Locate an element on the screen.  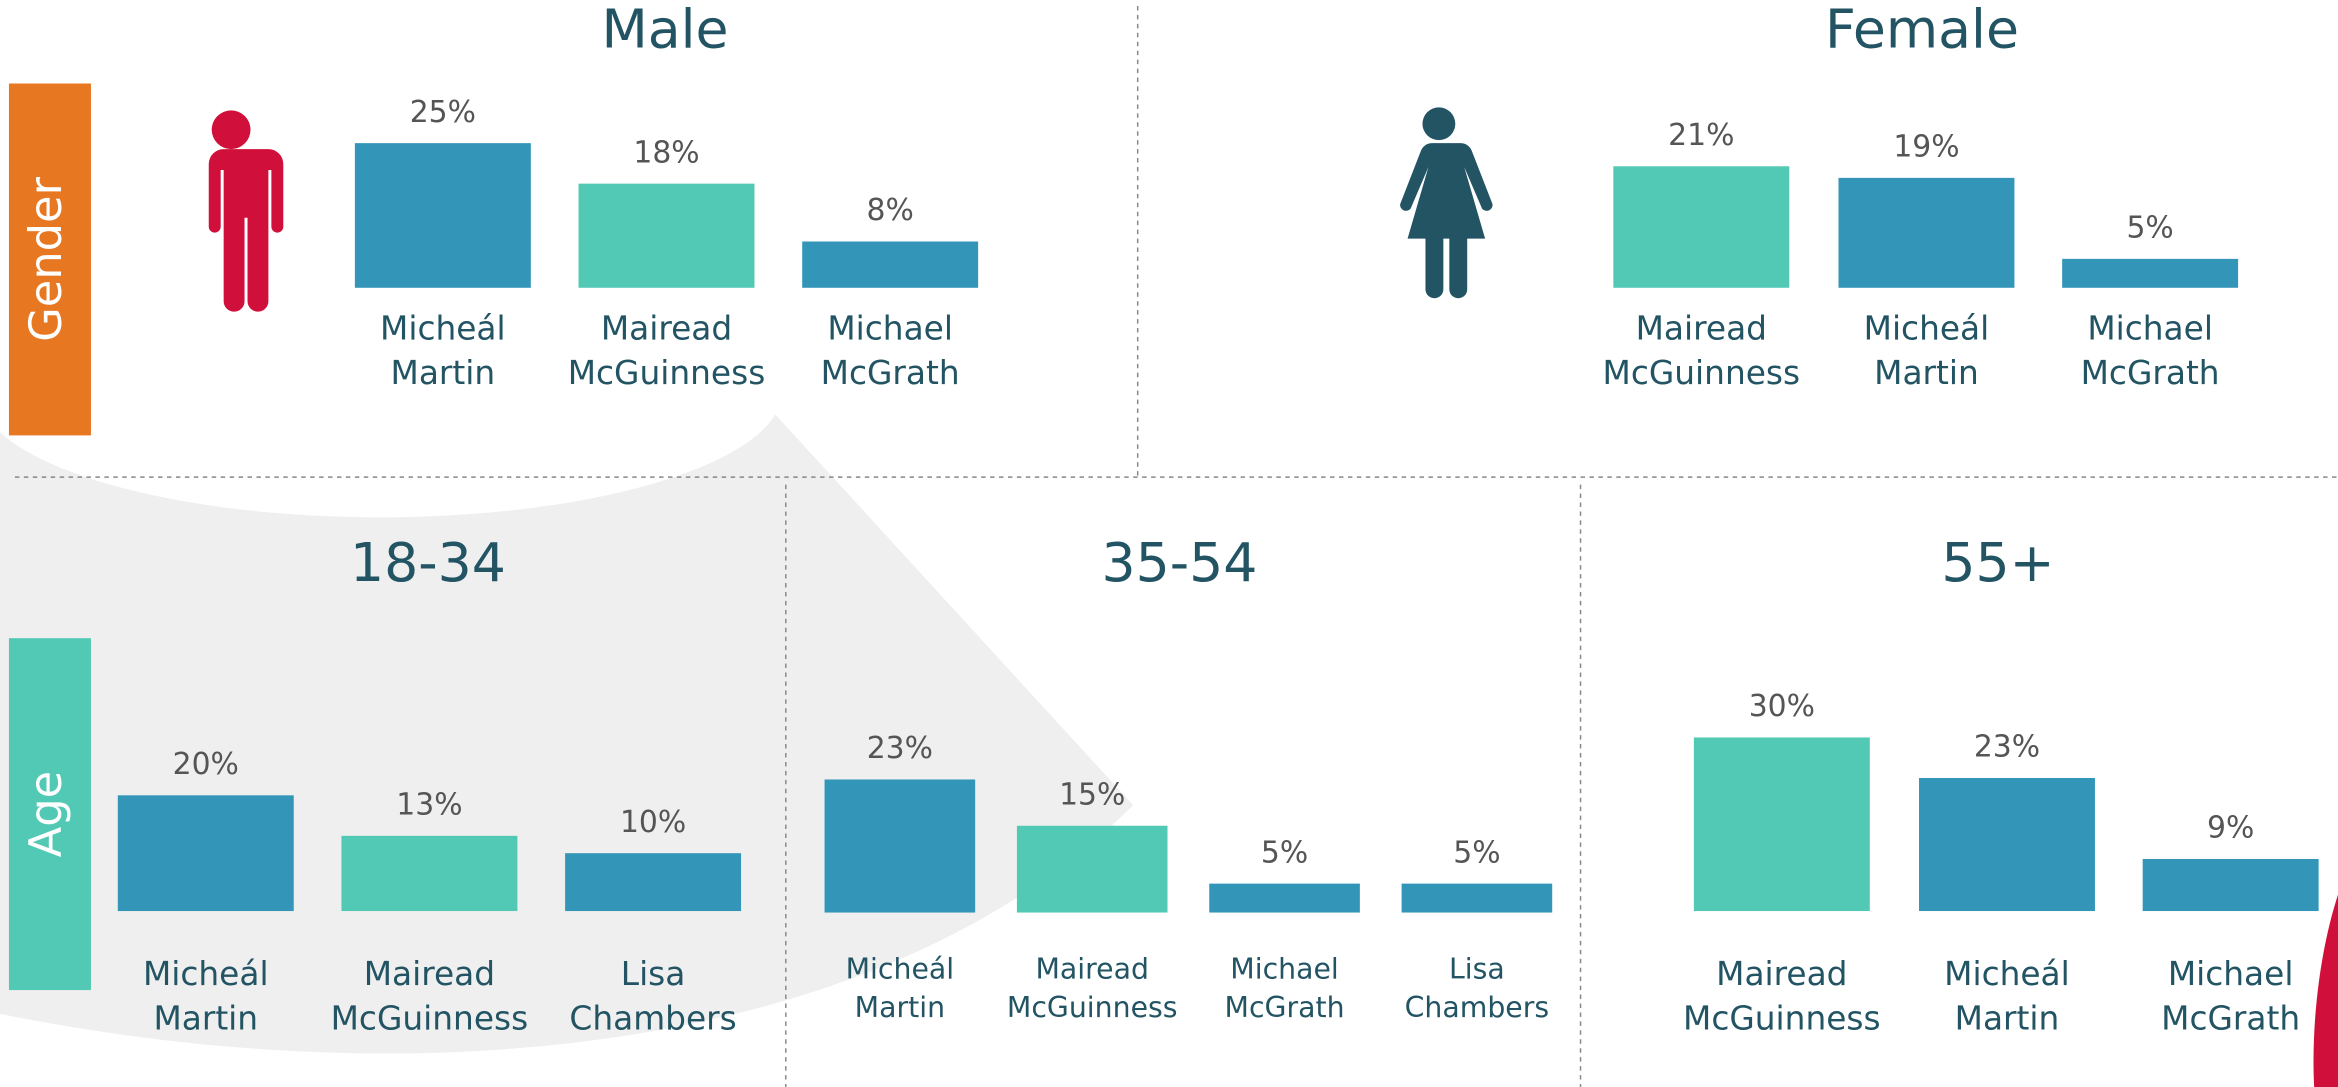
value-label: 15% is located at coordinates (1092, 794).